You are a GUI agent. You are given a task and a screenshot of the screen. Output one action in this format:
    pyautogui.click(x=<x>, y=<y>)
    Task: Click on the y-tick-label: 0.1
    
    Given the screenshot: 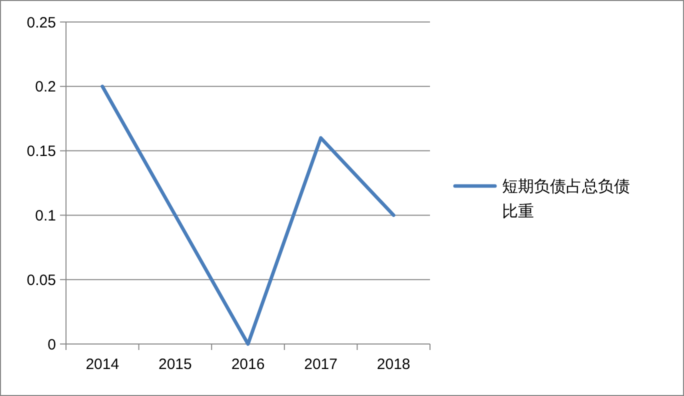 What is the action you would take?
    pyautogui.click(x=45, y=215)
    